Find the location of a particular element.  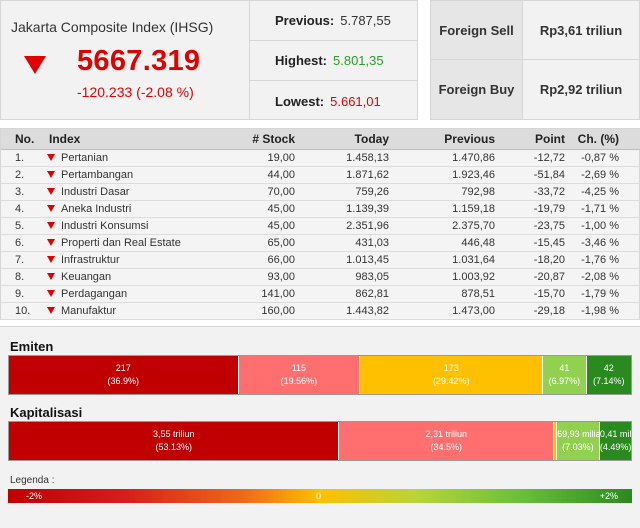

foreign-sell-label: Foreign Sell is located at coordinates (477, 30).